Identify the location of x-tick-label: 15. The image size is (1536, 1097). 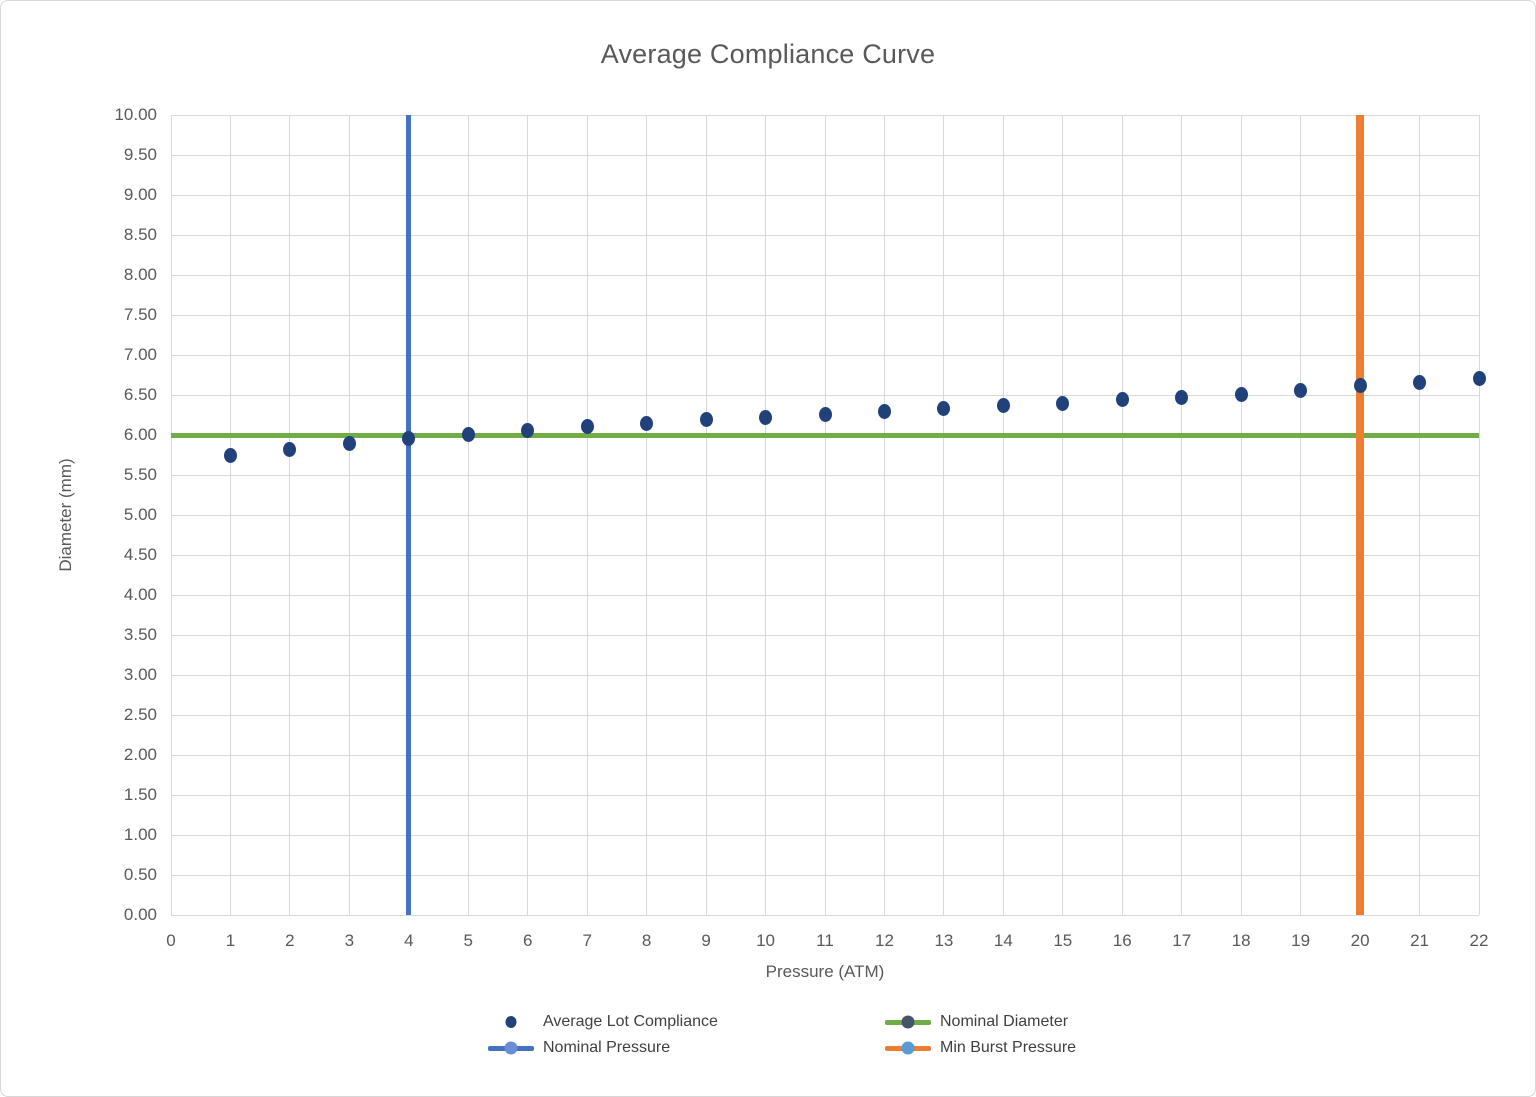
(1063, 940).